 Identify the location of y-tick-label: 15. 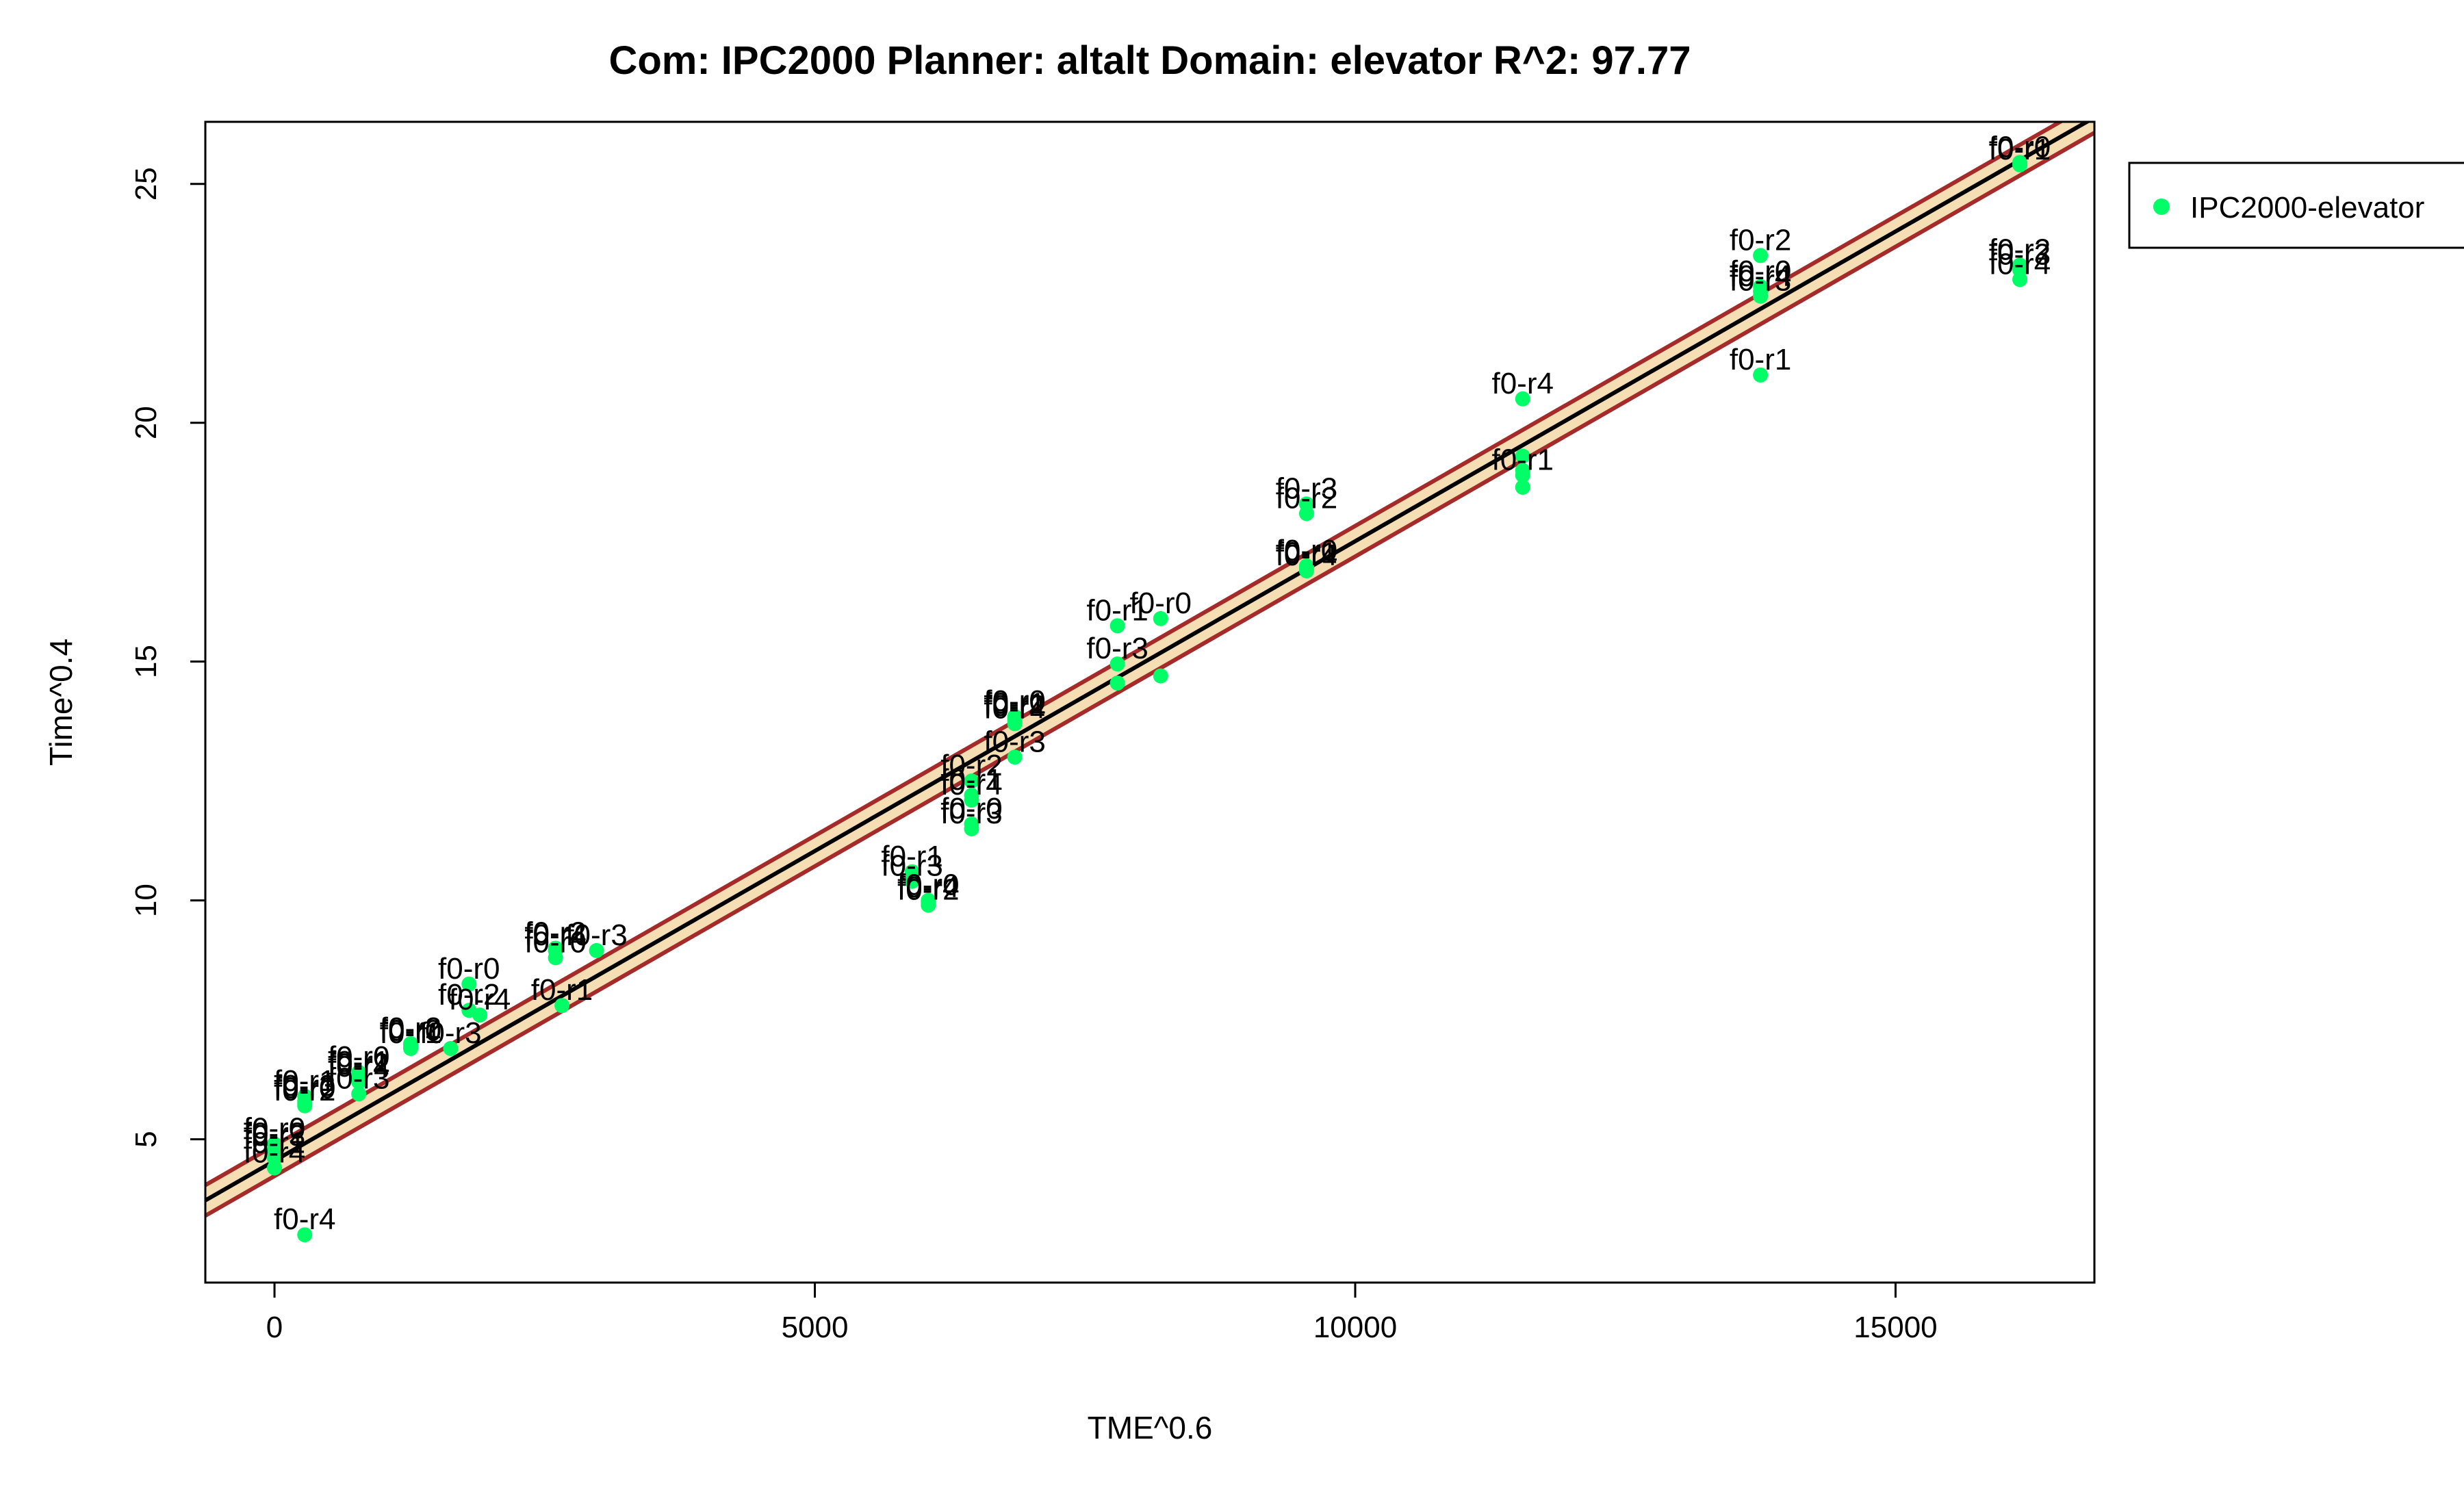
(146, 661).